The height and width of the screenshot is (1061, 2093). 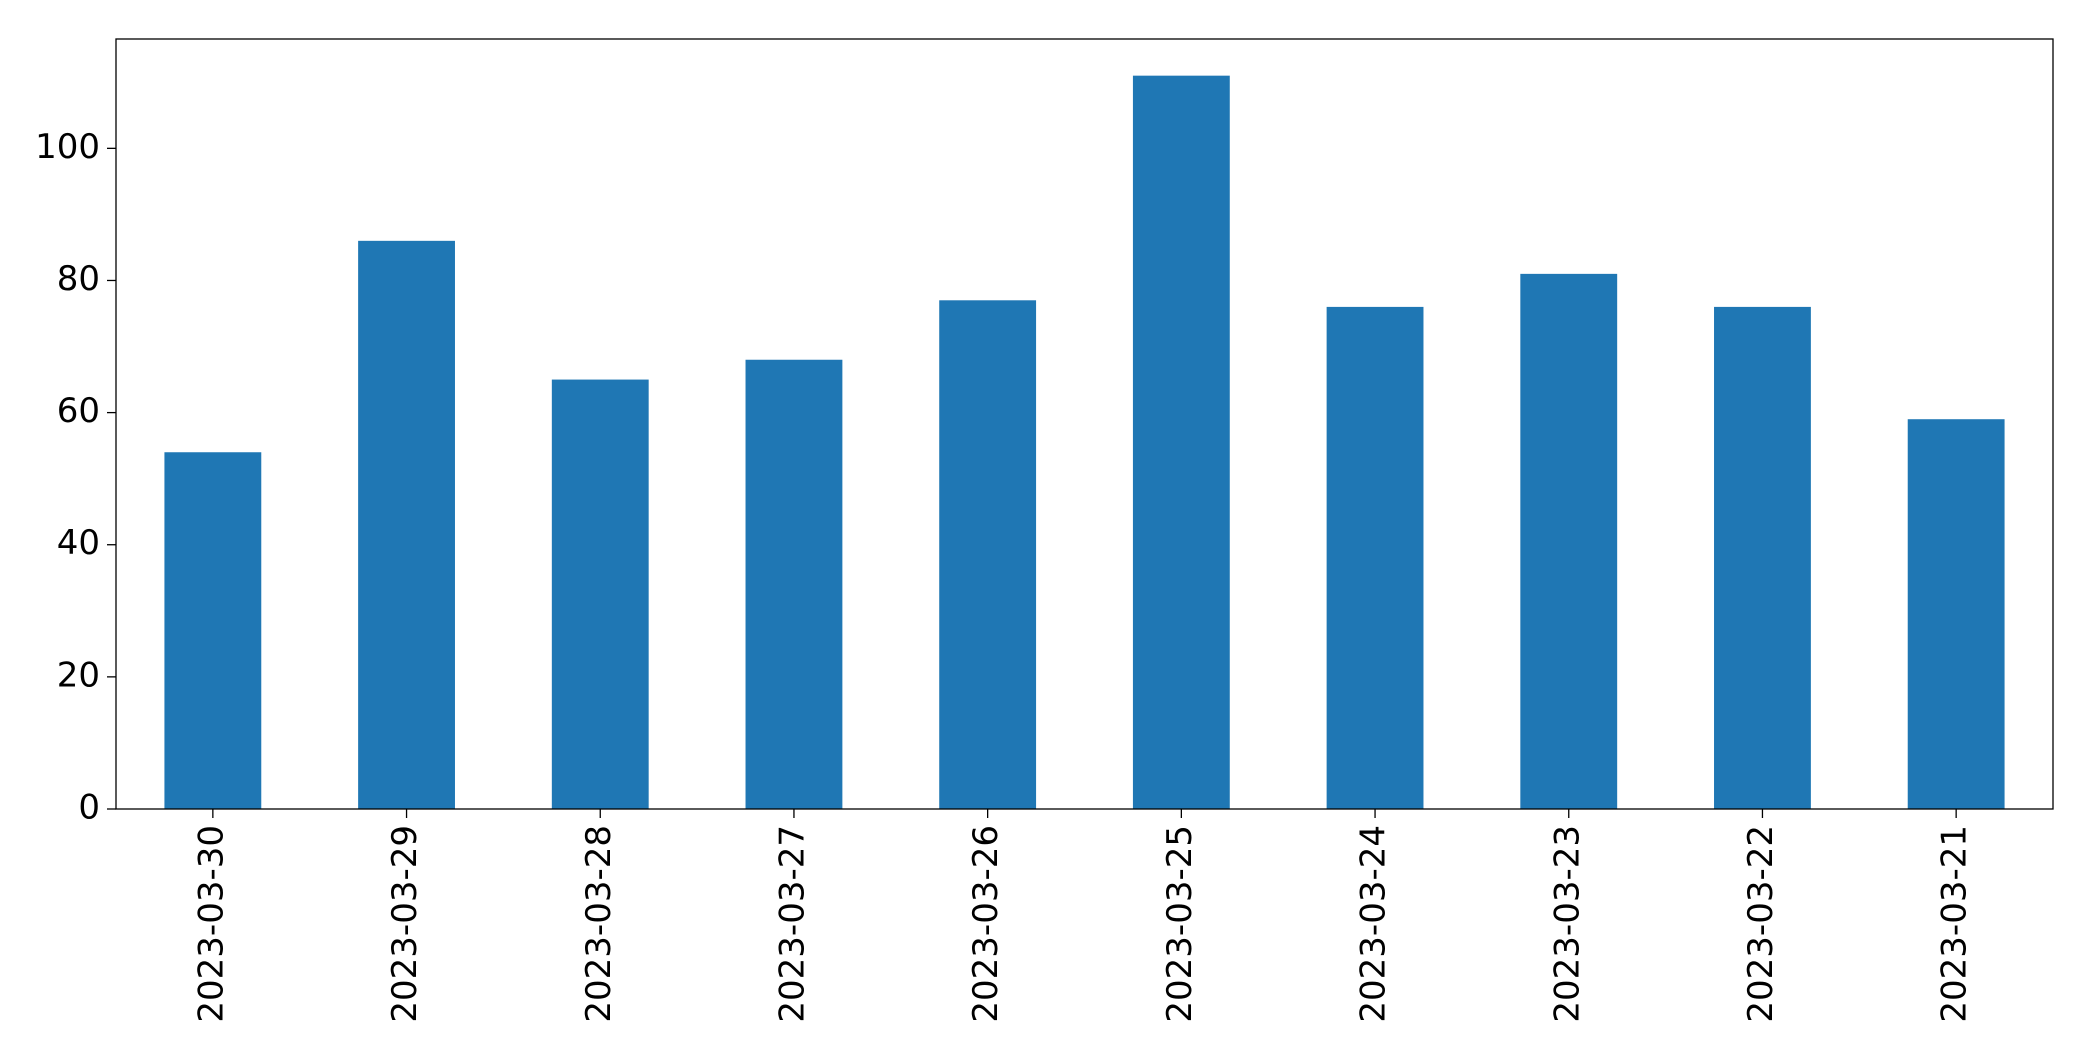 I want to click on y-tick-label: 20, so click(x=78, y=675).